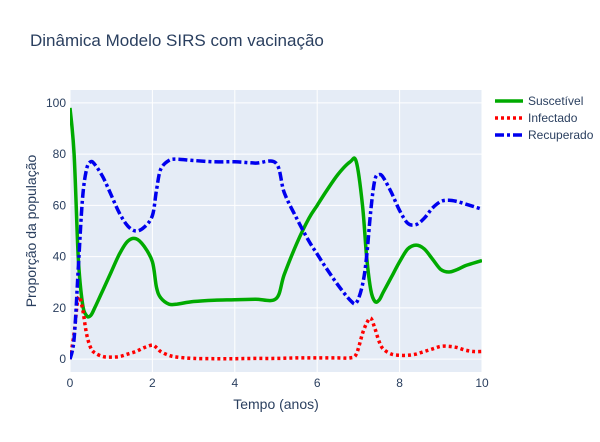 This screenshot has width=600, height=442. What do you see at coordinates (70, 383) in the screenshot?
I see `x-tick-label: 0` at bounding box center [70, 383].